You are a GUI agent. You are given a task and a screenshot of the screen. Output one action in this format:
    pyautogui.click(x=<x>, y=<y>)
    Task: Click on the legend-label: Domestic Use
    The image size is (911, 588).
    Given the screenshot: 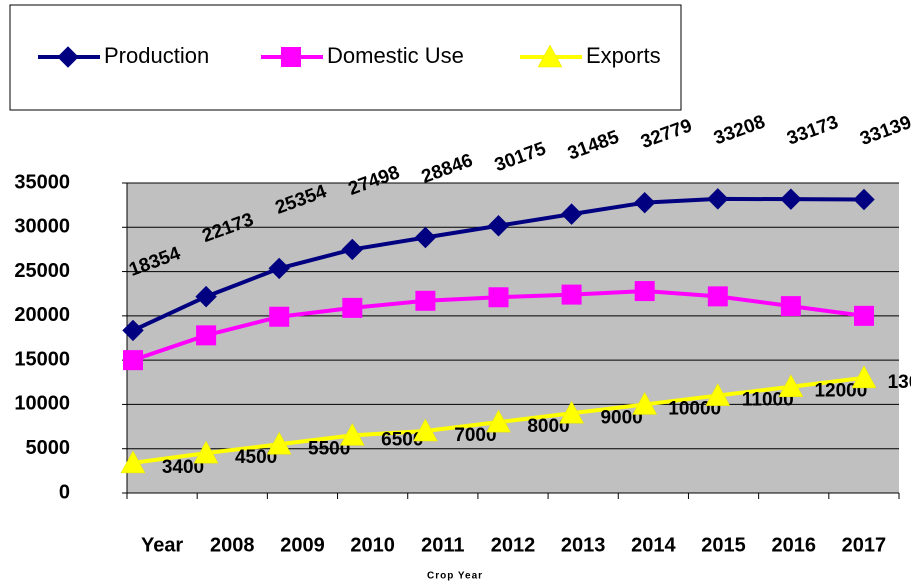 What is the action you would take?
    pyautogui.click(x=395, y=55)
    